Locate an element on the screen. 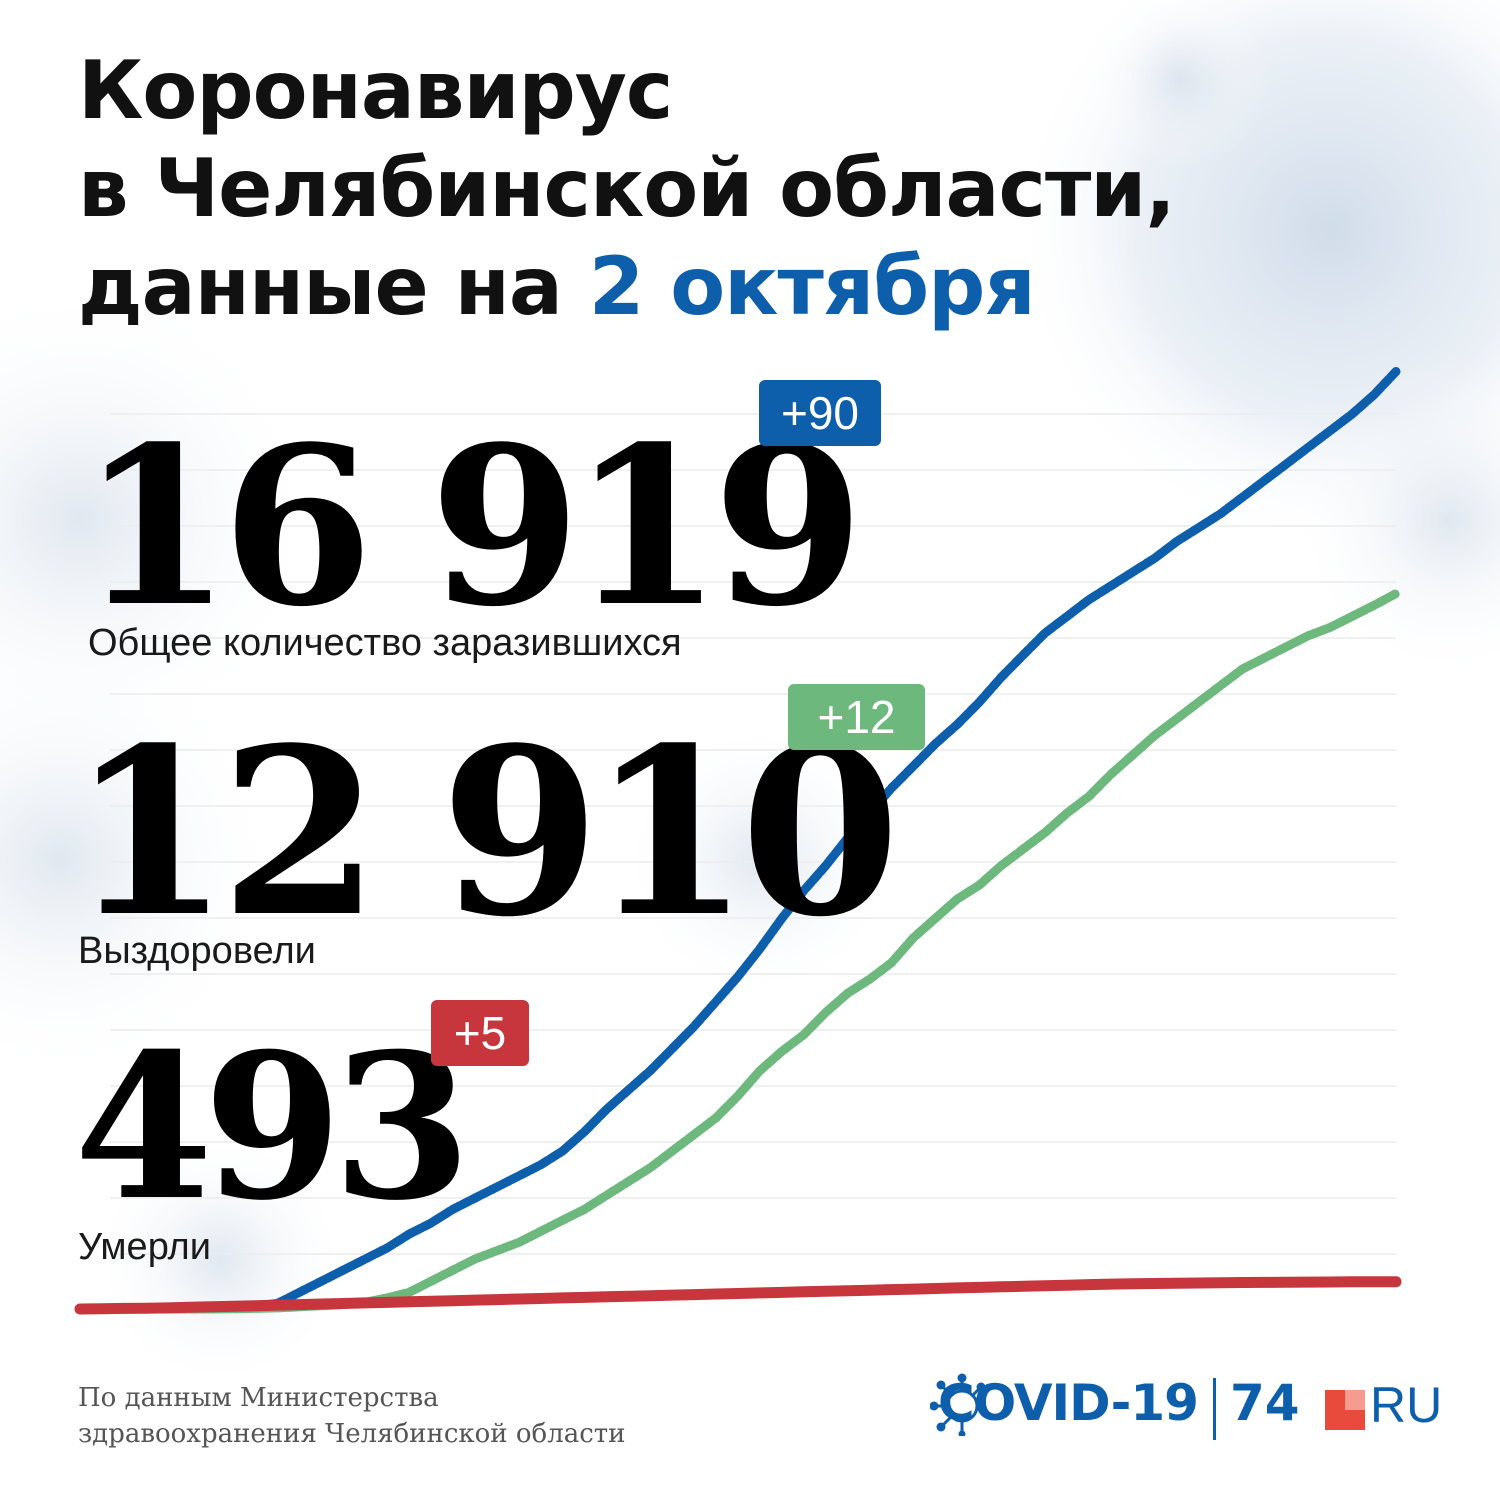 The image size is (1500, 1500). logo-divider is located at coordinates (1214, 1409).